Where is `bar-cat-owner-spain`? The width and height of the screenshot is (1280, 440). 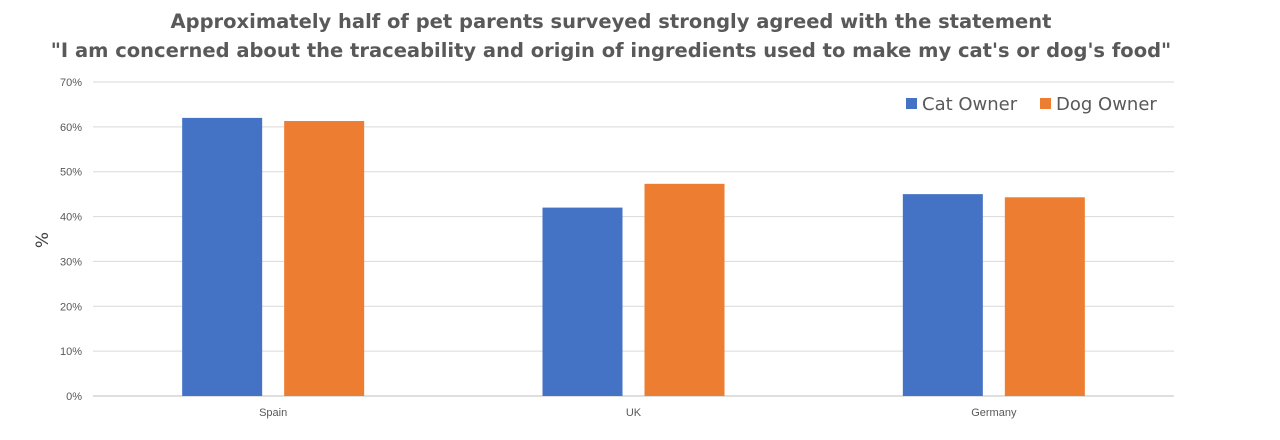 bar-cat-owner-spain is located at coordinates (222, 256).